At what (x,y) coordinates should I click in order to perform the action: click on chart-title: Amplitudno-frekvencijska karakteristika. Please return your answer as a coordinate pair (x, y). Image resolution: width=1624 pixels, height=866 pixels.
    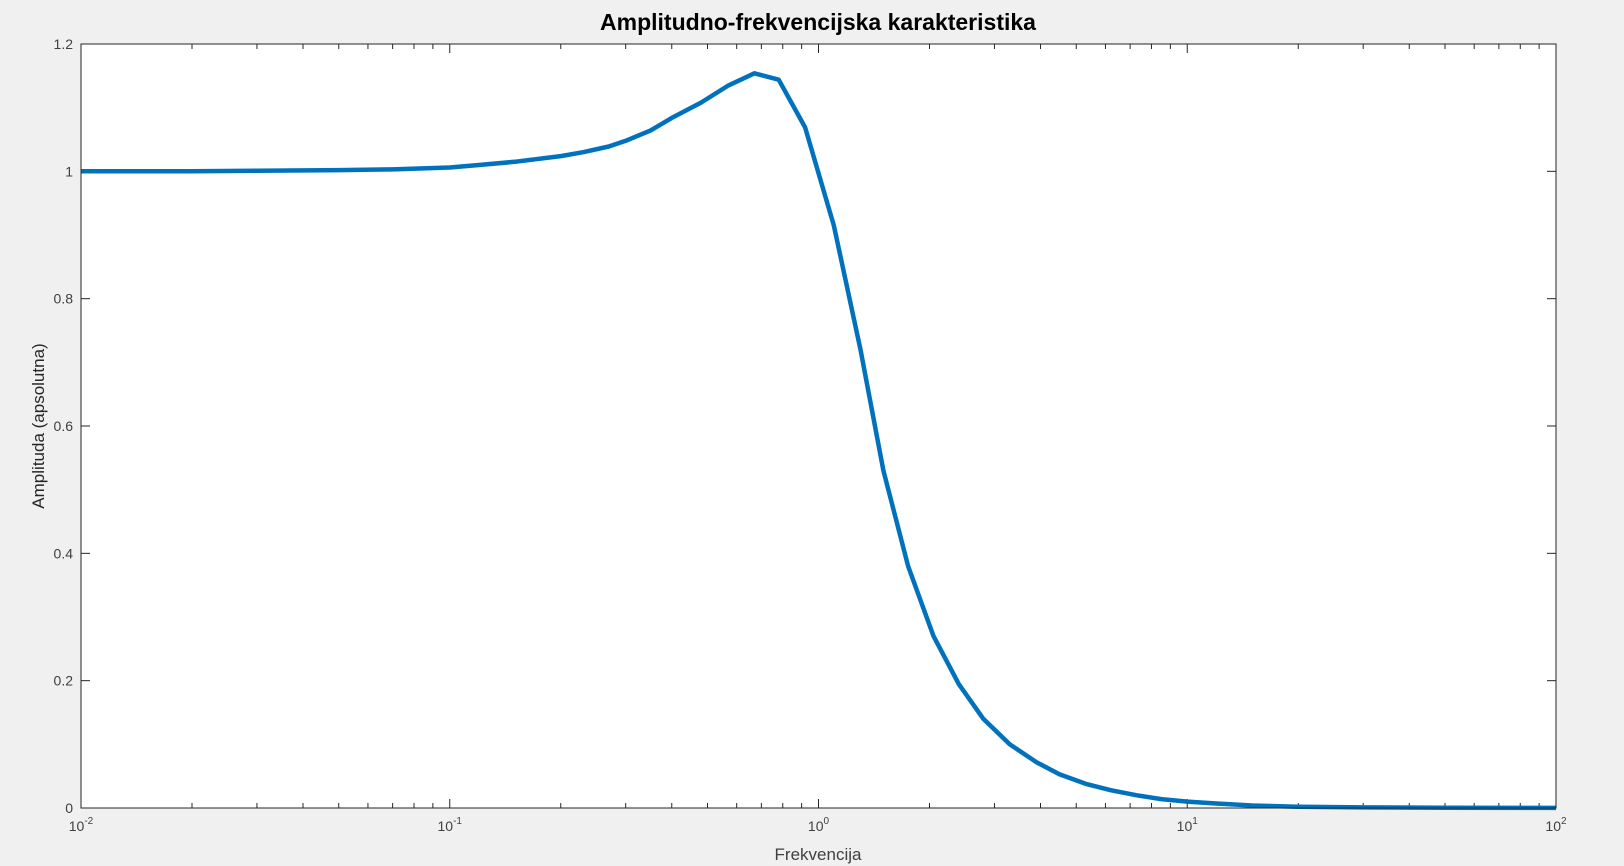
    Looking at the image, I should click on (818, 22).